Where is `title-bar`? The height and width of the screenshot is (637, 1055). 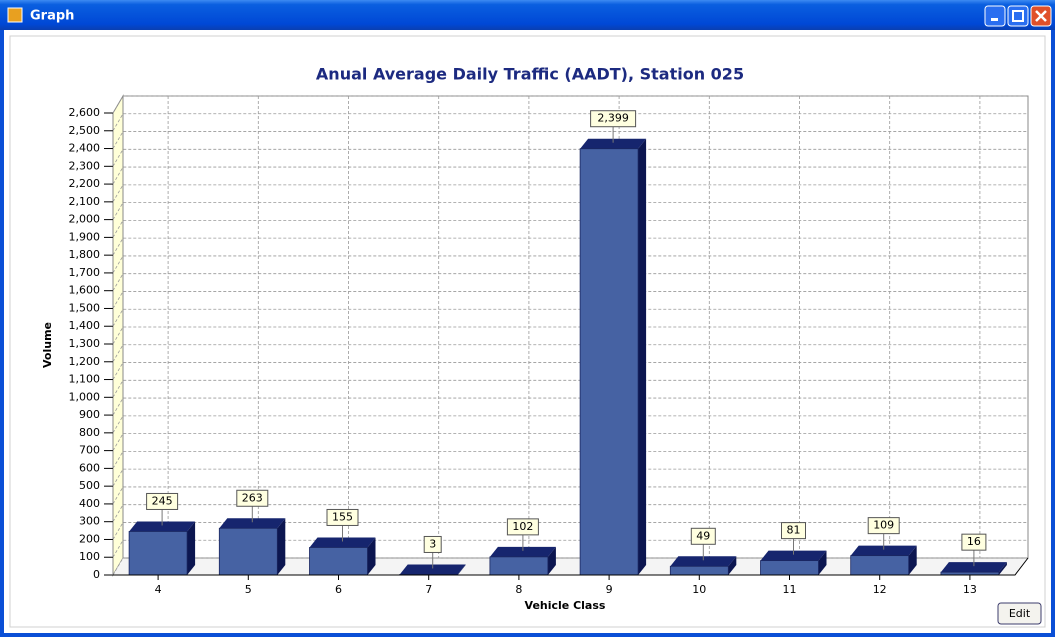 title-bar is located at coordinates (527, 15).